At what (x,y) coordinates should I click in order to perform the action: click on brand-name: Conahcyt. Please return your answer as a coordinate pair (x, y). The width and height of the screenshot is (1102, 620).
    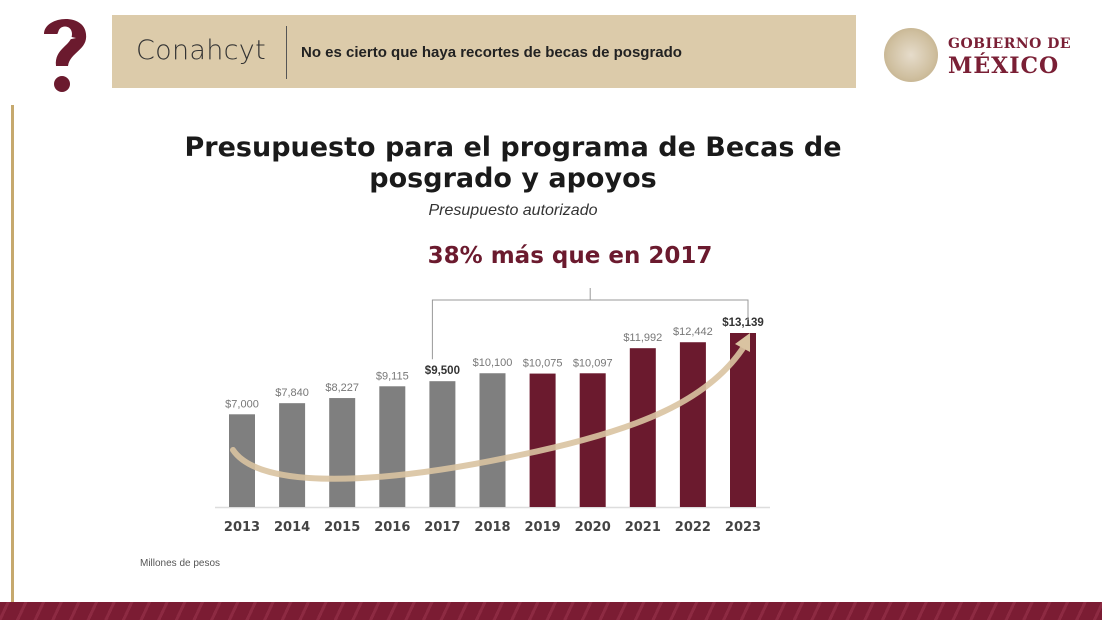
    Looking at the image, I should click on (201, 50).